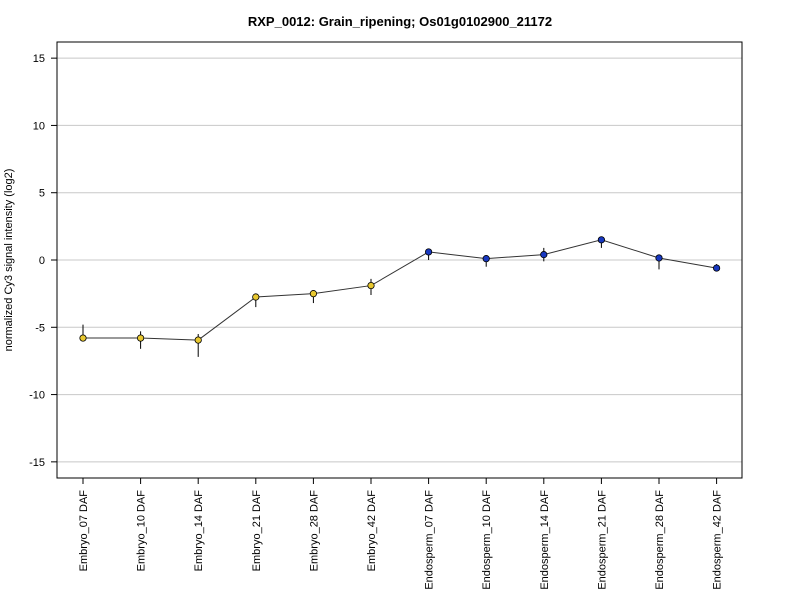 The image size is (800, 600). Describe the element at coordinates (430, 540) in the screenshot. I see `x-tick-label: Endosperm_07 DAF` at that location.